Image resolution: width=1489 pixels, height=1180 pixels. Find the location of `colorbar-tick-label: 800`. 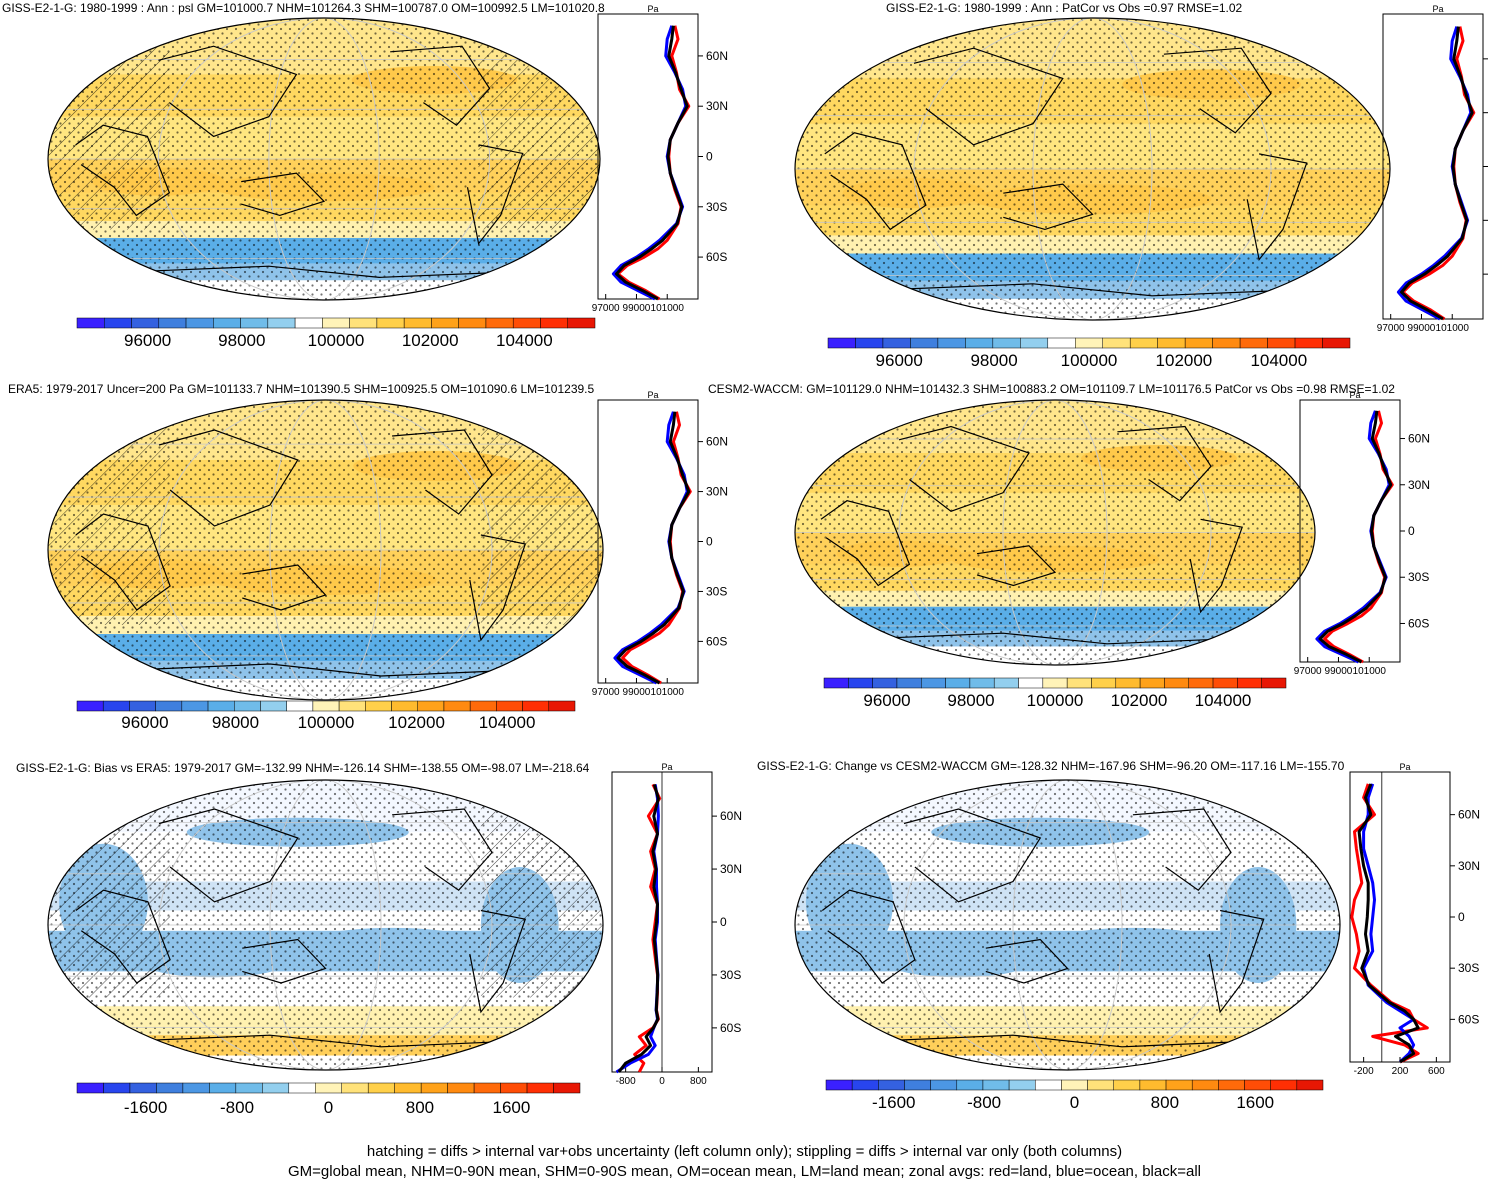

colorbar-tick-label: 800 is located at coordinates (1165, 1102).